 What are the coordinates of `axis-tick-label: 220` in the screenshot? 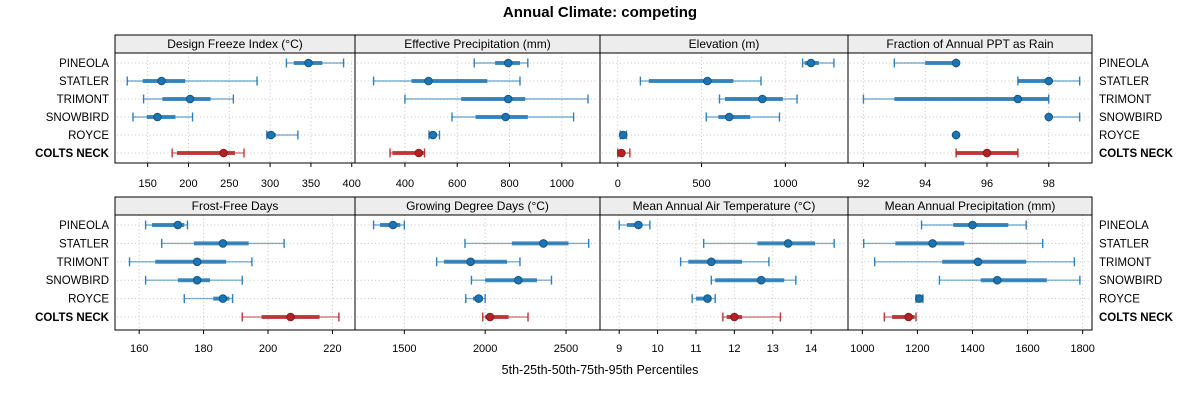 It's located at (332, 349).